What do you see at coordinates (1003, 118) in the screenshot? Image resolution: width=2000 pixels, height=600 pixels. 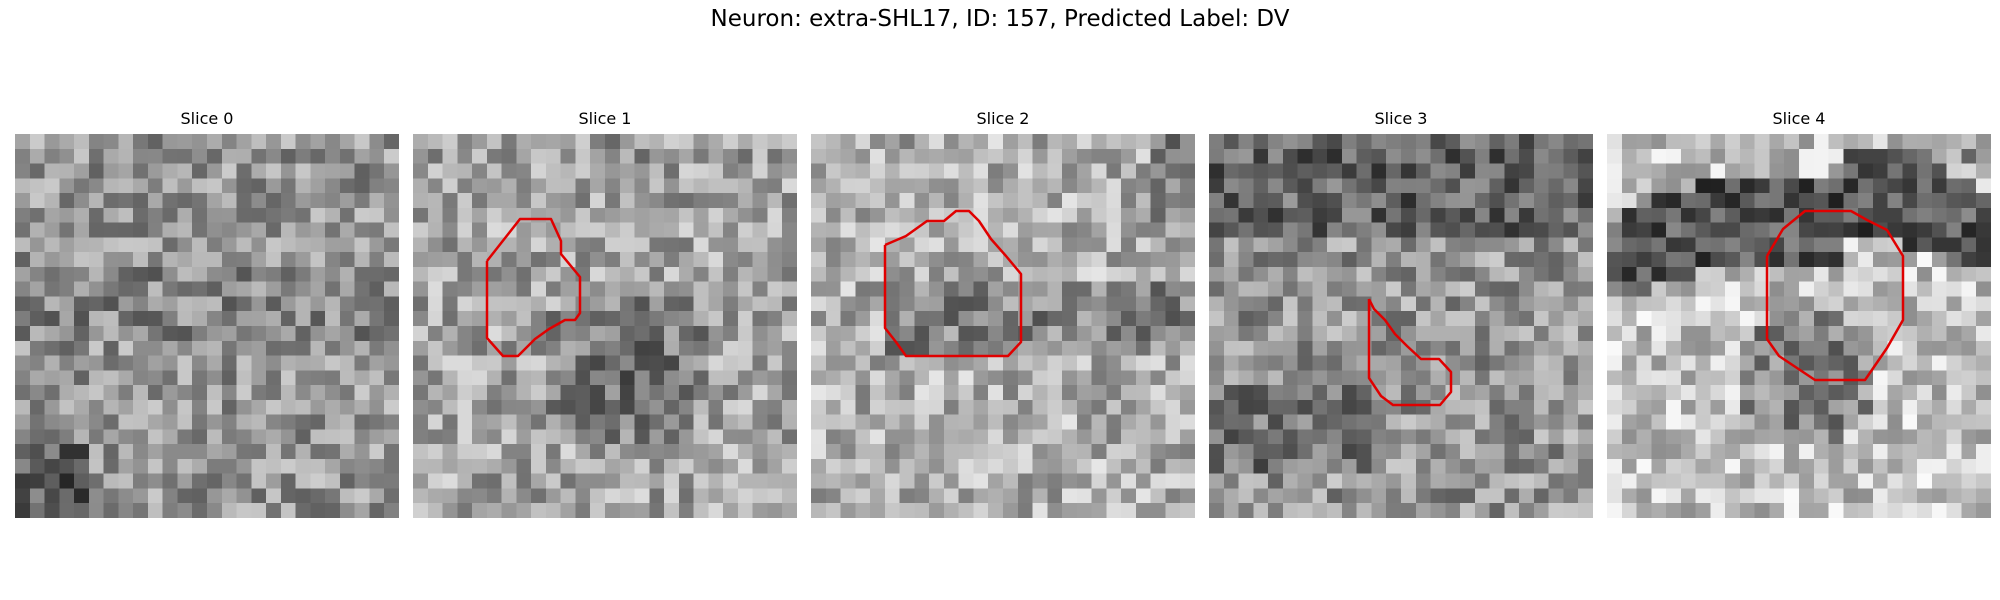 I see `slice-title-2: Slice 2` at bounding box center [1003, 118].